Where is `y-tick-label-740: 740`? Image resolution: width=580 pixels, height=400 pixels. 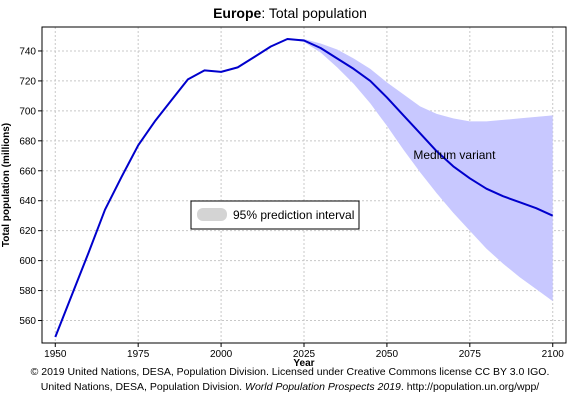
y-tick-label-740: 740 is located at coordinates (27, 51).